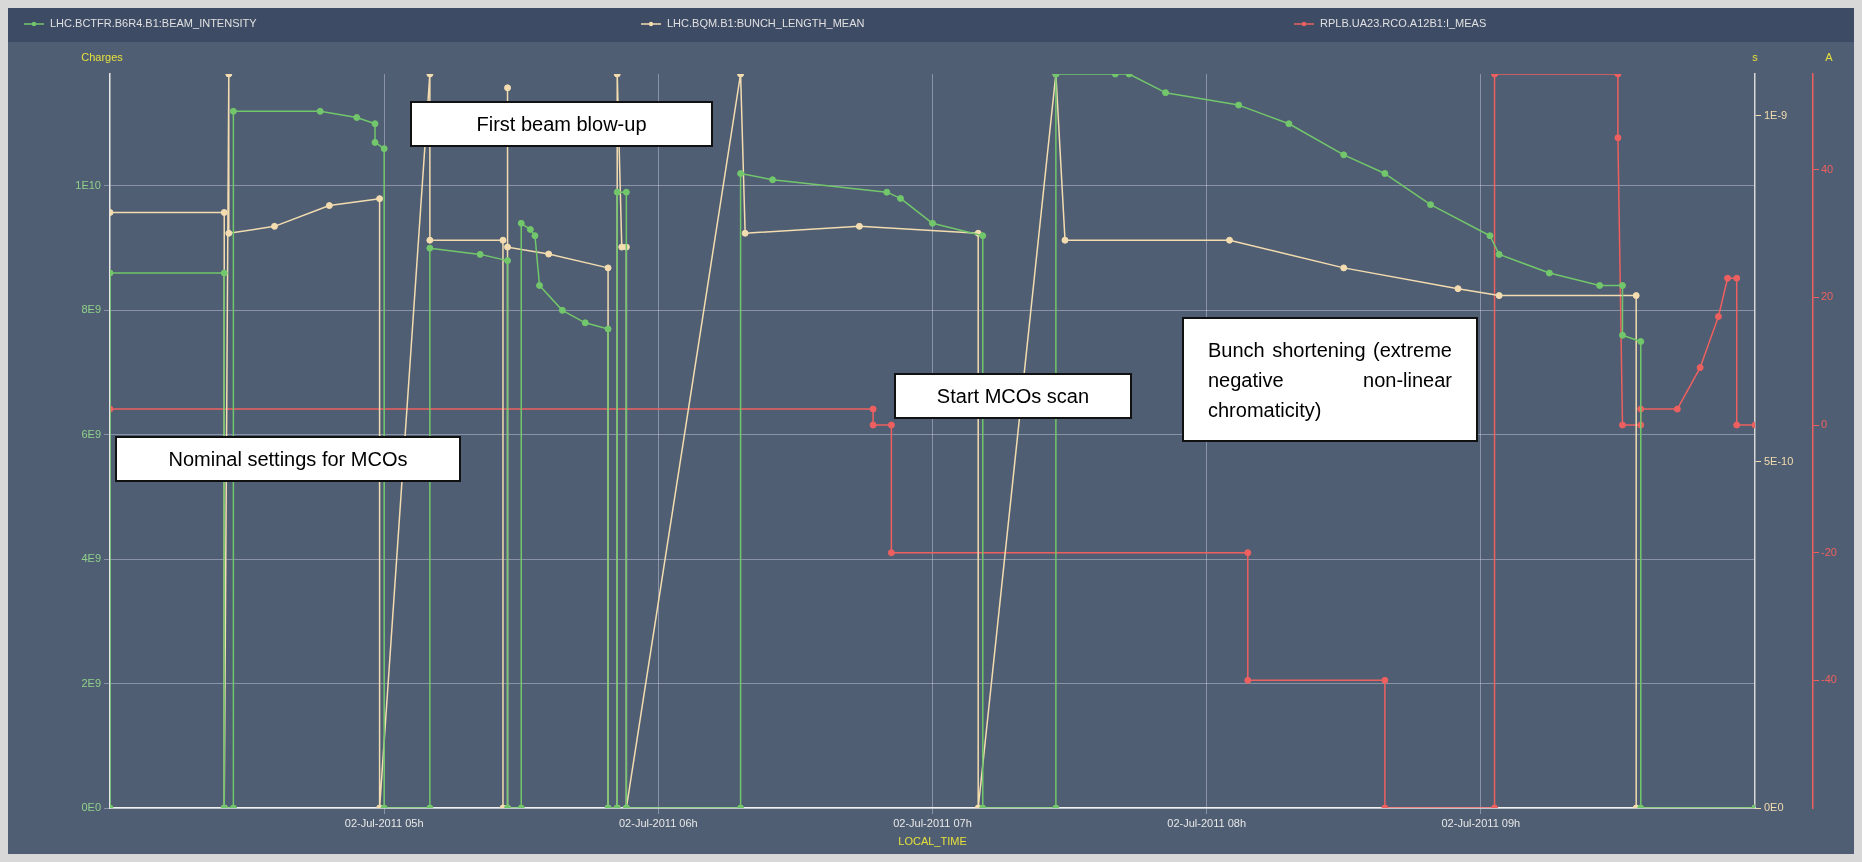 The width and height of the screenshot is (1862, 862). What do you see at coordinates (384, 822) in the screenshot?
I see `x-tick-label: 02-Jul-2011 05h` at bounding box center [384, 822].